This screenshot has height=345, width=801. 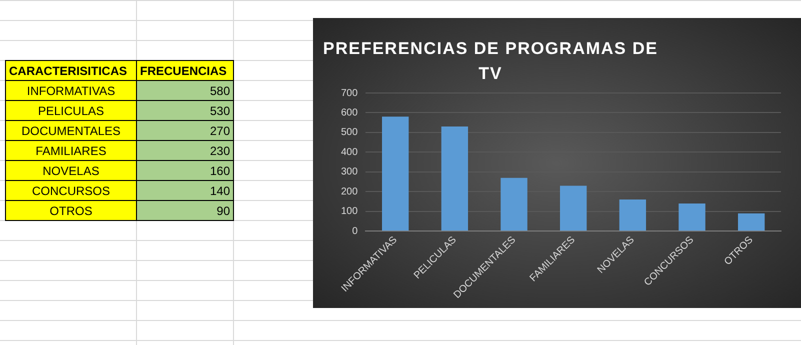 What do you see at coordinates (355, 231) in the screenshot?
I see `y-tick-label: 0` at bounding box center [355, 231].